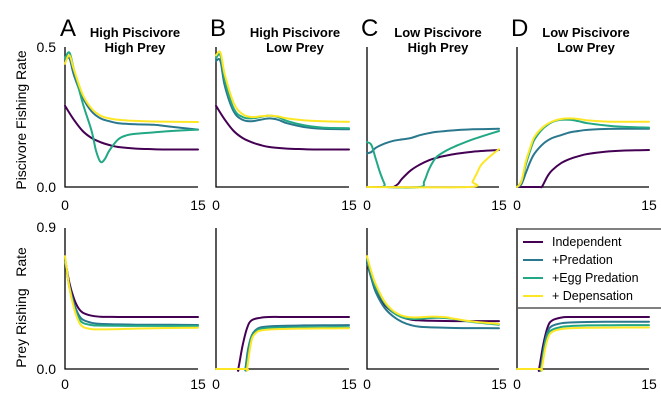 The height and width of the screenshot is (393, 661). I want to click on series-bottom-c-egg-predation, so click(433, 292).